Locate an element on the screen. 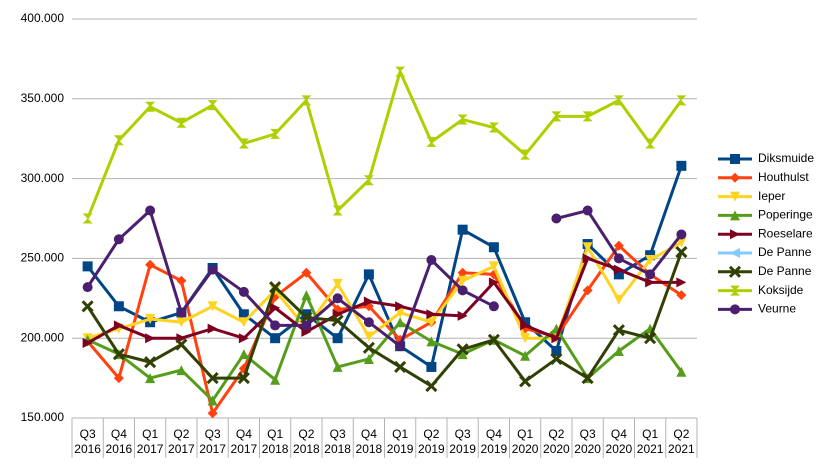  y-tick-label: 300.000 is located at coordinates (43, 178).